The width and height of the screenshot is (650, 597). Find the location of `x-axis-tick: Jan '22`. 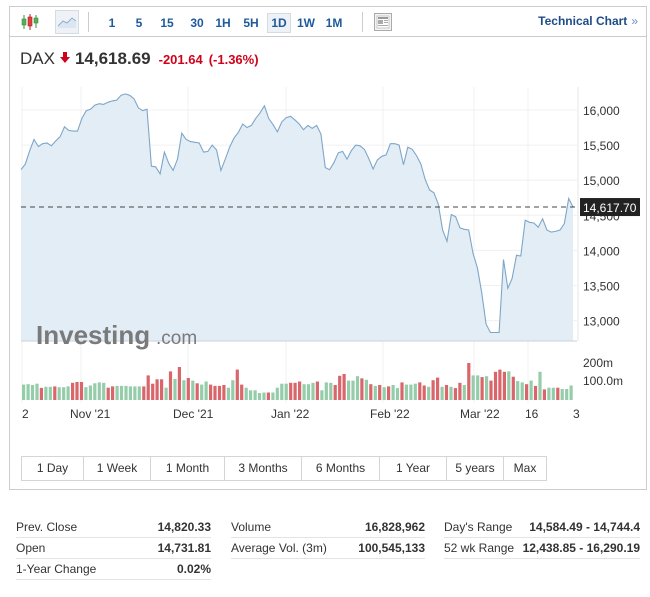

x-axis-tick: Jan '22 is located at coordinates (290, 414).